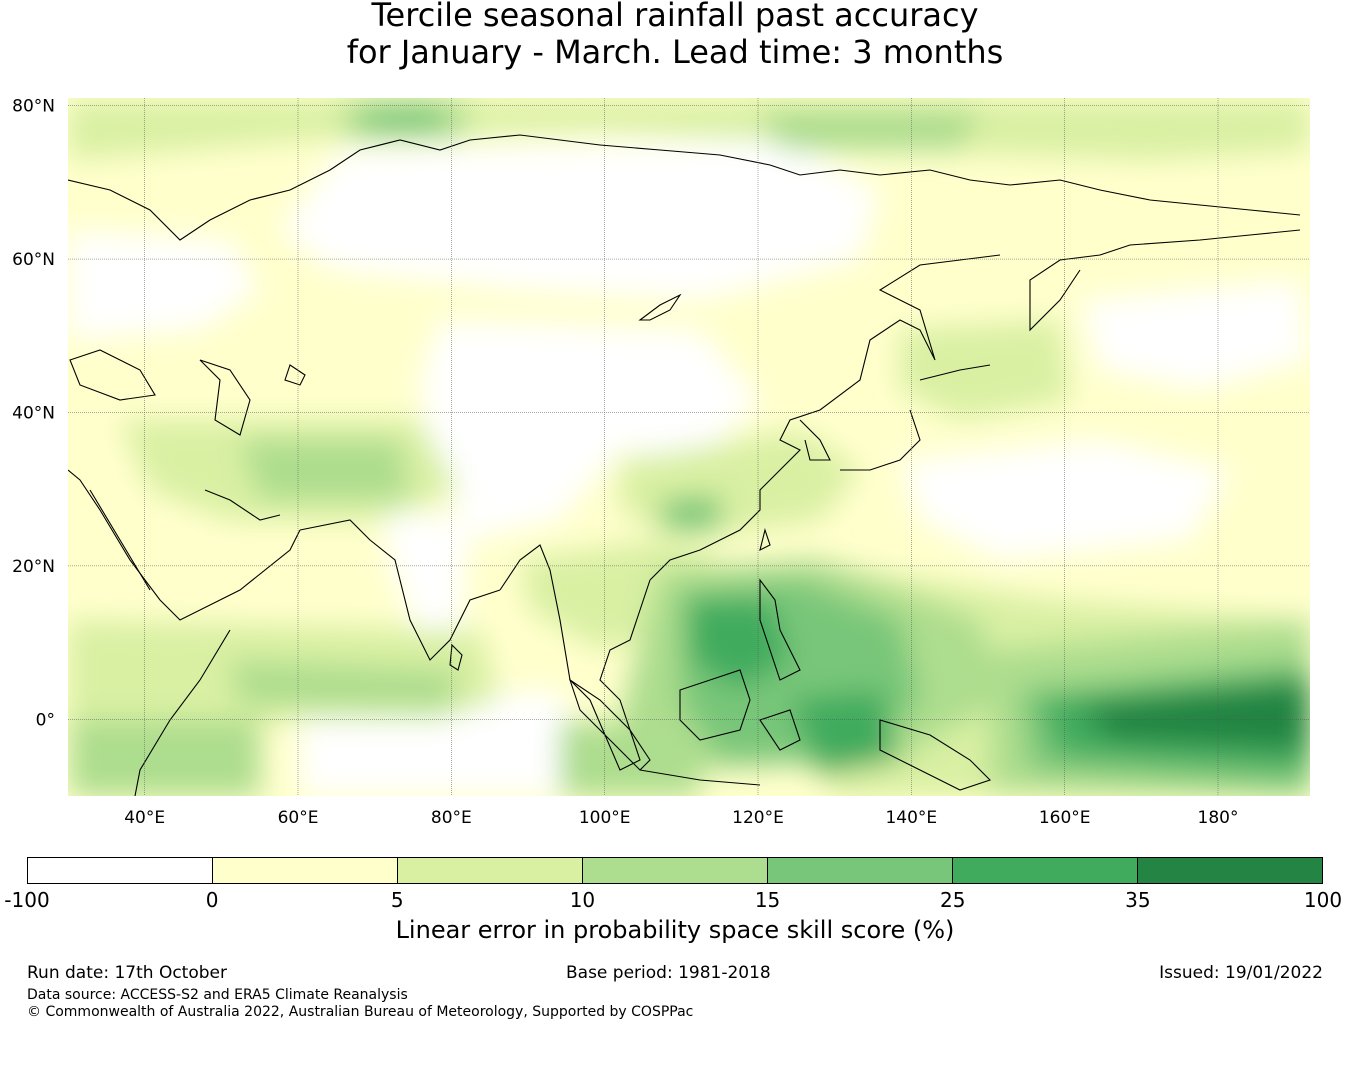  What do you see at coordinates (758, 818) in the screenshot?
I see `lon-tick-label: 120°E` at bounding box center [758, 818].